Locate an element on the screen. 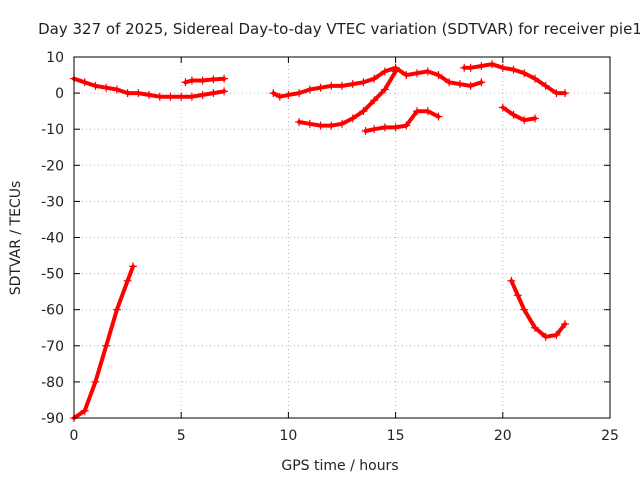 The width and height of the screenshot is (640, 480). y-tick-label: -10 is located at coordinates (52, 130).